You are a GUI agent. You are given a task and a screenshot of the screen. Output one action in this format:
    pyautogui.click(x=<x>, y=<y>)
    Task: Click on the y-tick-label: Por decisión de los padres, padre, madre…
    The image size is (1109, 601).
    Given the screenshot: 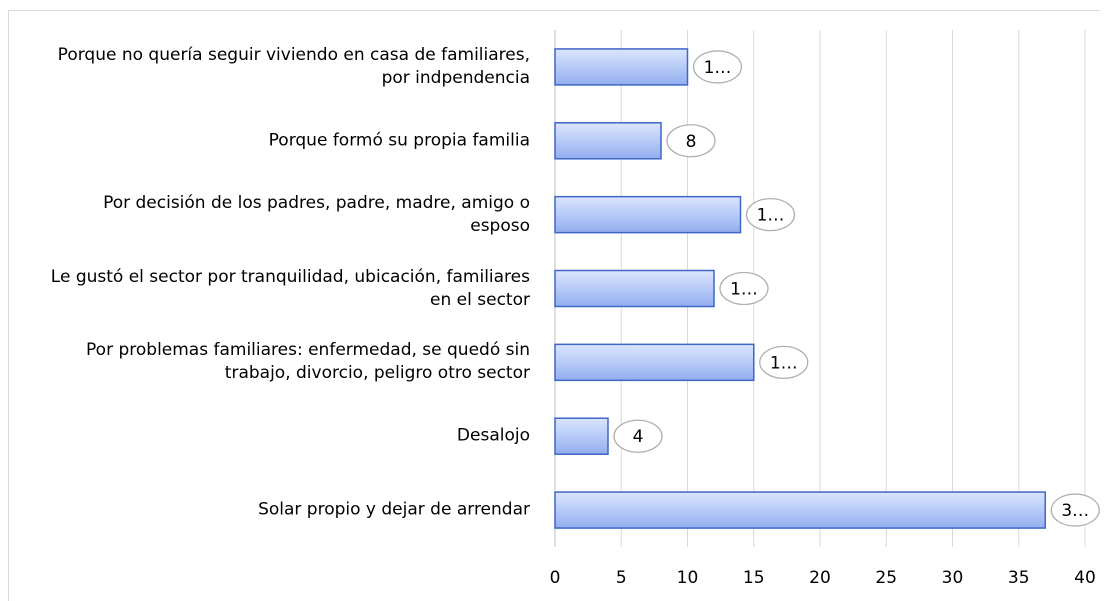 What is the action you would take?
    pyautogui.click(x=316, y=214)
    